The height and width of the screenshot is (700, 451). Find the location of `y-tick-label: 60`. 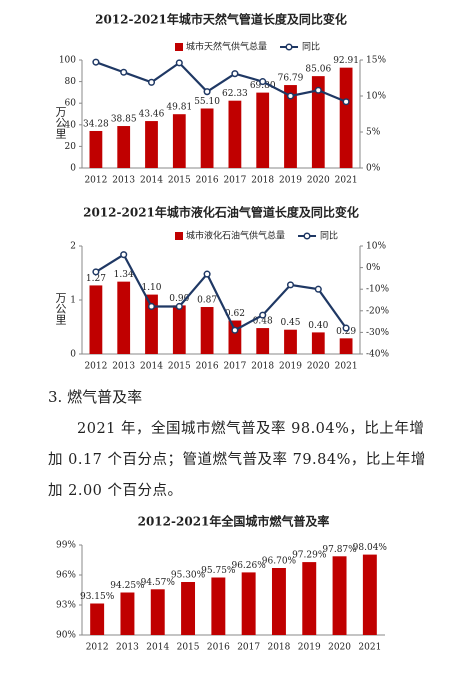

y-tick-label: 60 is located at coordinates (71, 104).